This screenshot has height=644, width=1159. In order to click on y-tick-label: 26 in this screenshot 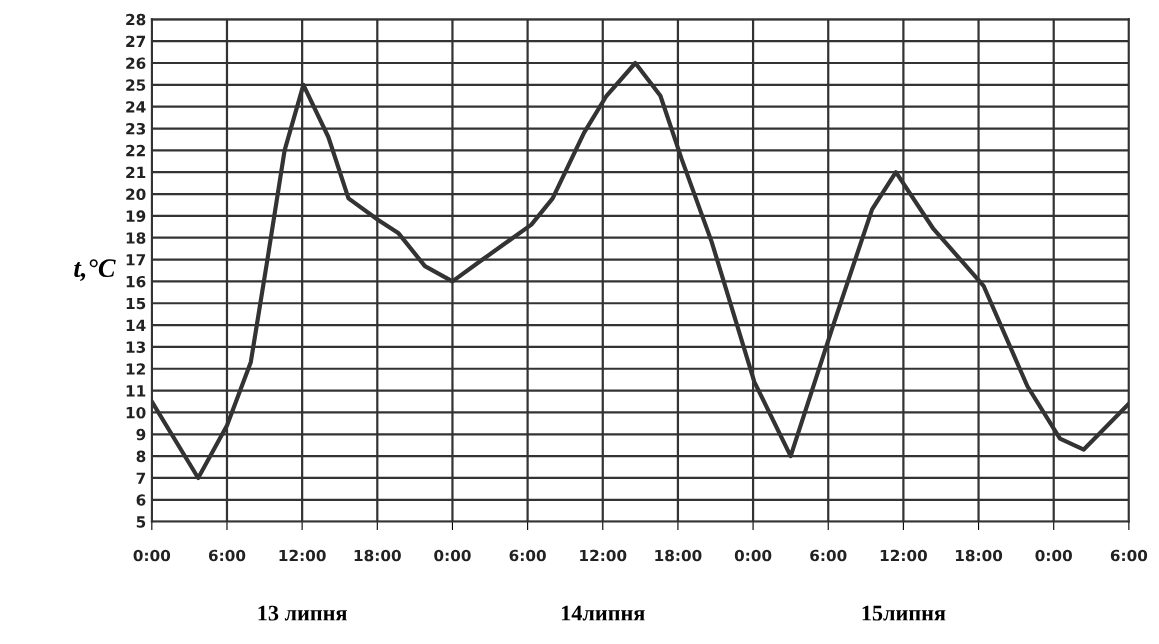, I will do `click(136, 63)`.